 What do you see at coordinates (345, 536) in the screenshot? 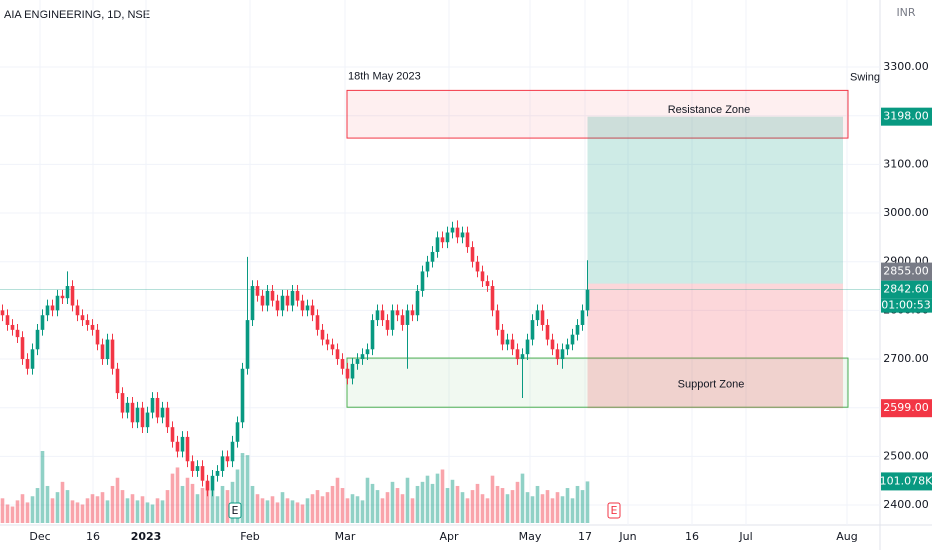
I see `x-tick-label: Mar` at bounding box center [345, 536].